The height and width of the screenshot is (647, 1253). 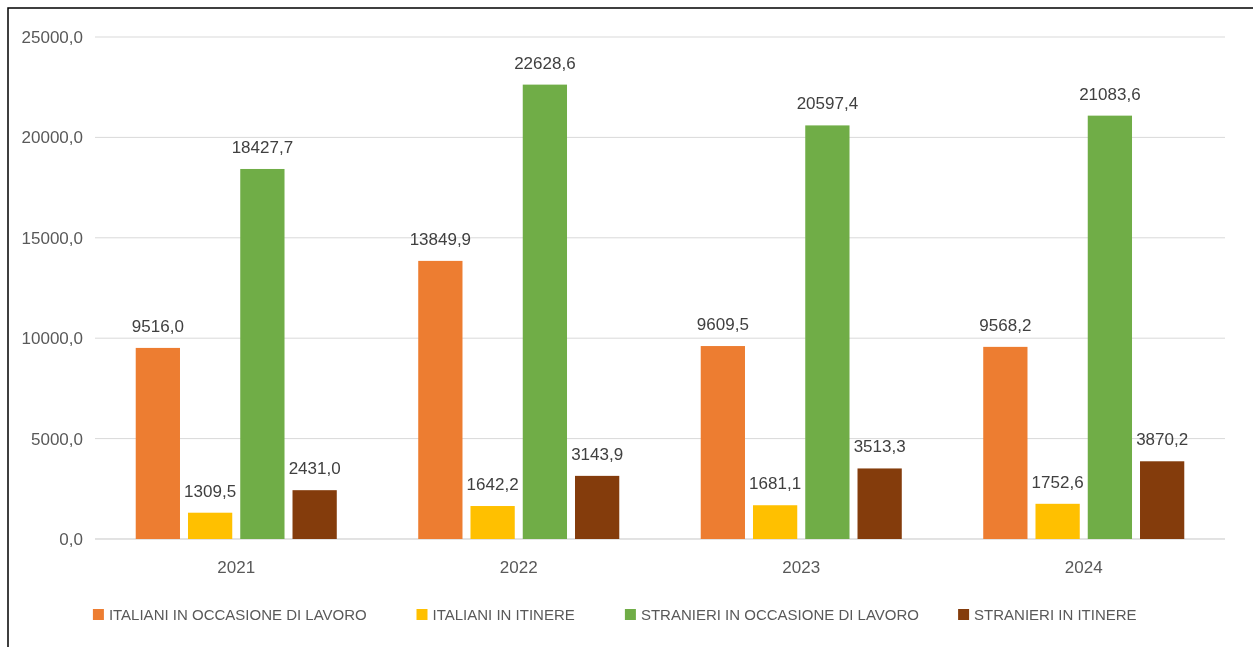 What do you see at coordinates (1055, 615) in the screenshot?
I see `legend-label: STRANIERI IN ITINERE` at bounding box center [1055, 615].